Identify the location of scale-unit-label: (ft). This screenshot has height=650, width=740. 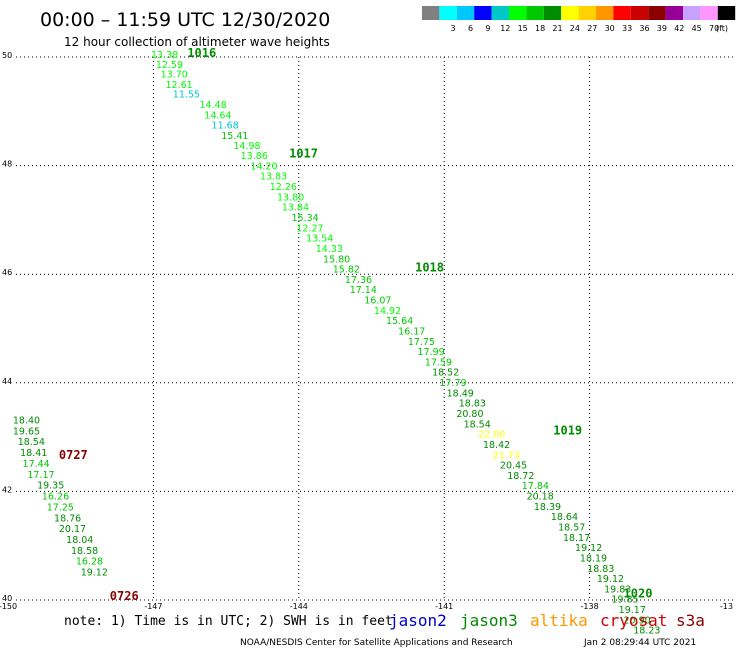
(722, 28).